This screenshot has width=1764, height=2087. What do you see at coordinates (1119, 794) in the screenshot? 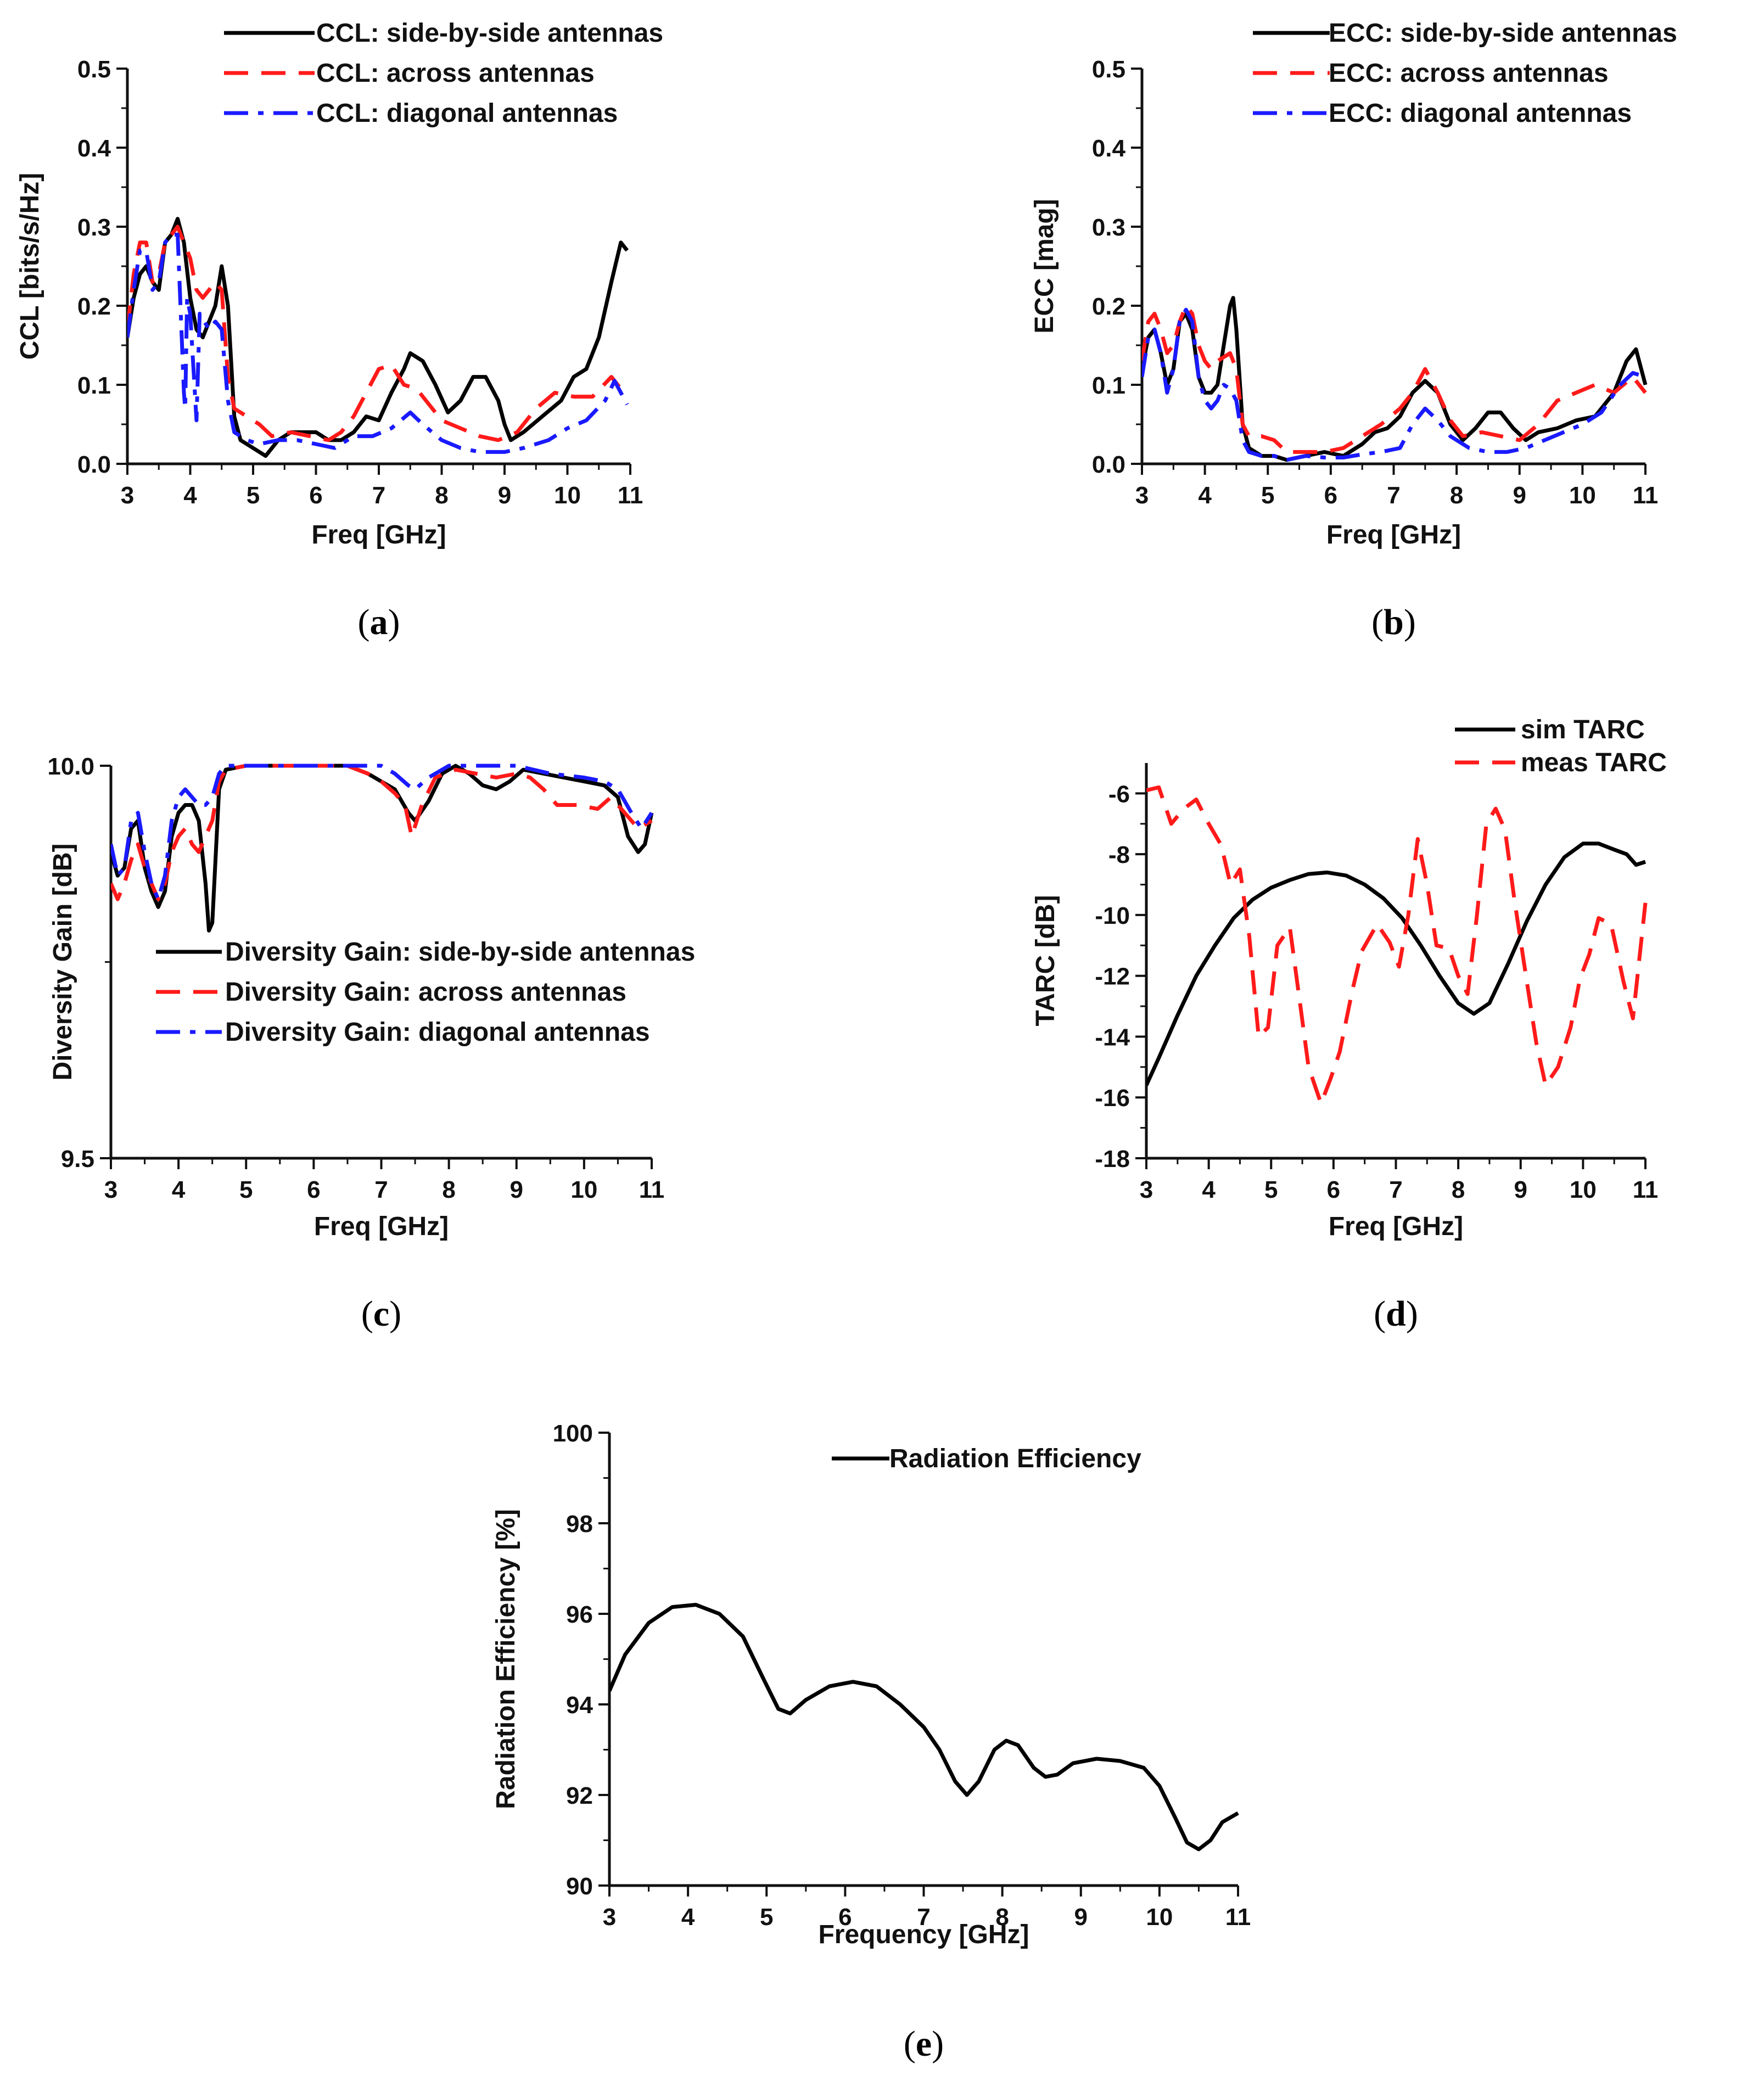
I see `y-tick-label: -6` at bounding box center [1119, 794].